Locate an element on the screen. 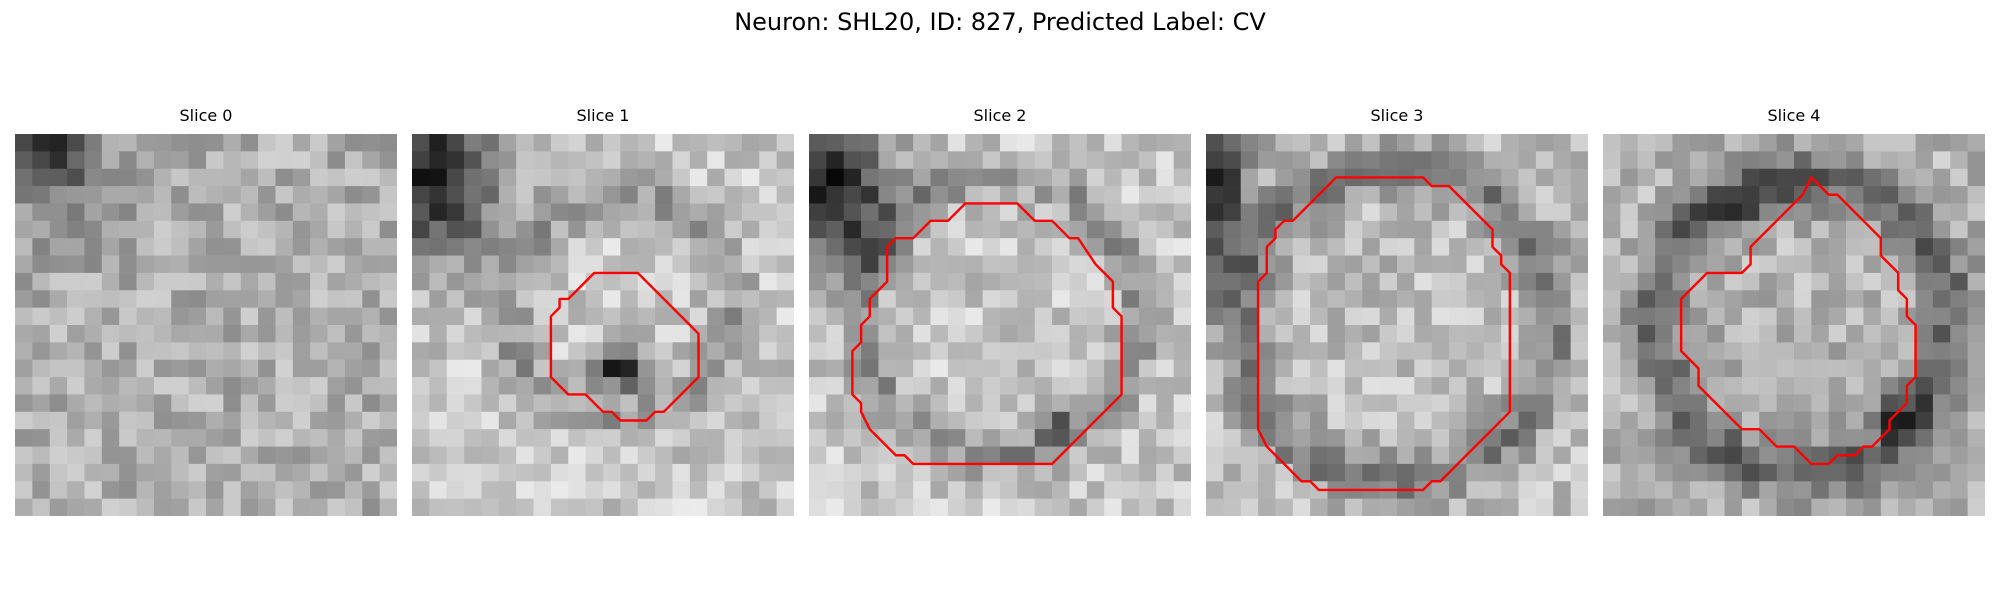  panel-title: Slice 3 is located at coordinates (1397, 115).